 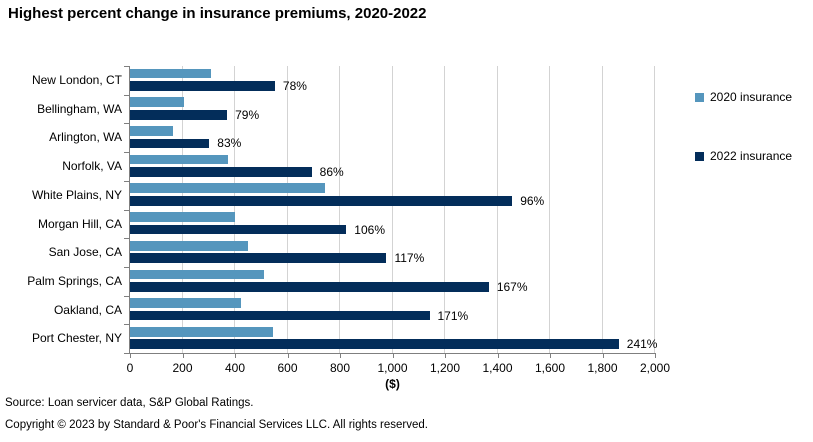 What do you see at coordinates (85, 137) in the screenshot?
I see `category-label: Arlington, WA` at bounding box center [85, 137].